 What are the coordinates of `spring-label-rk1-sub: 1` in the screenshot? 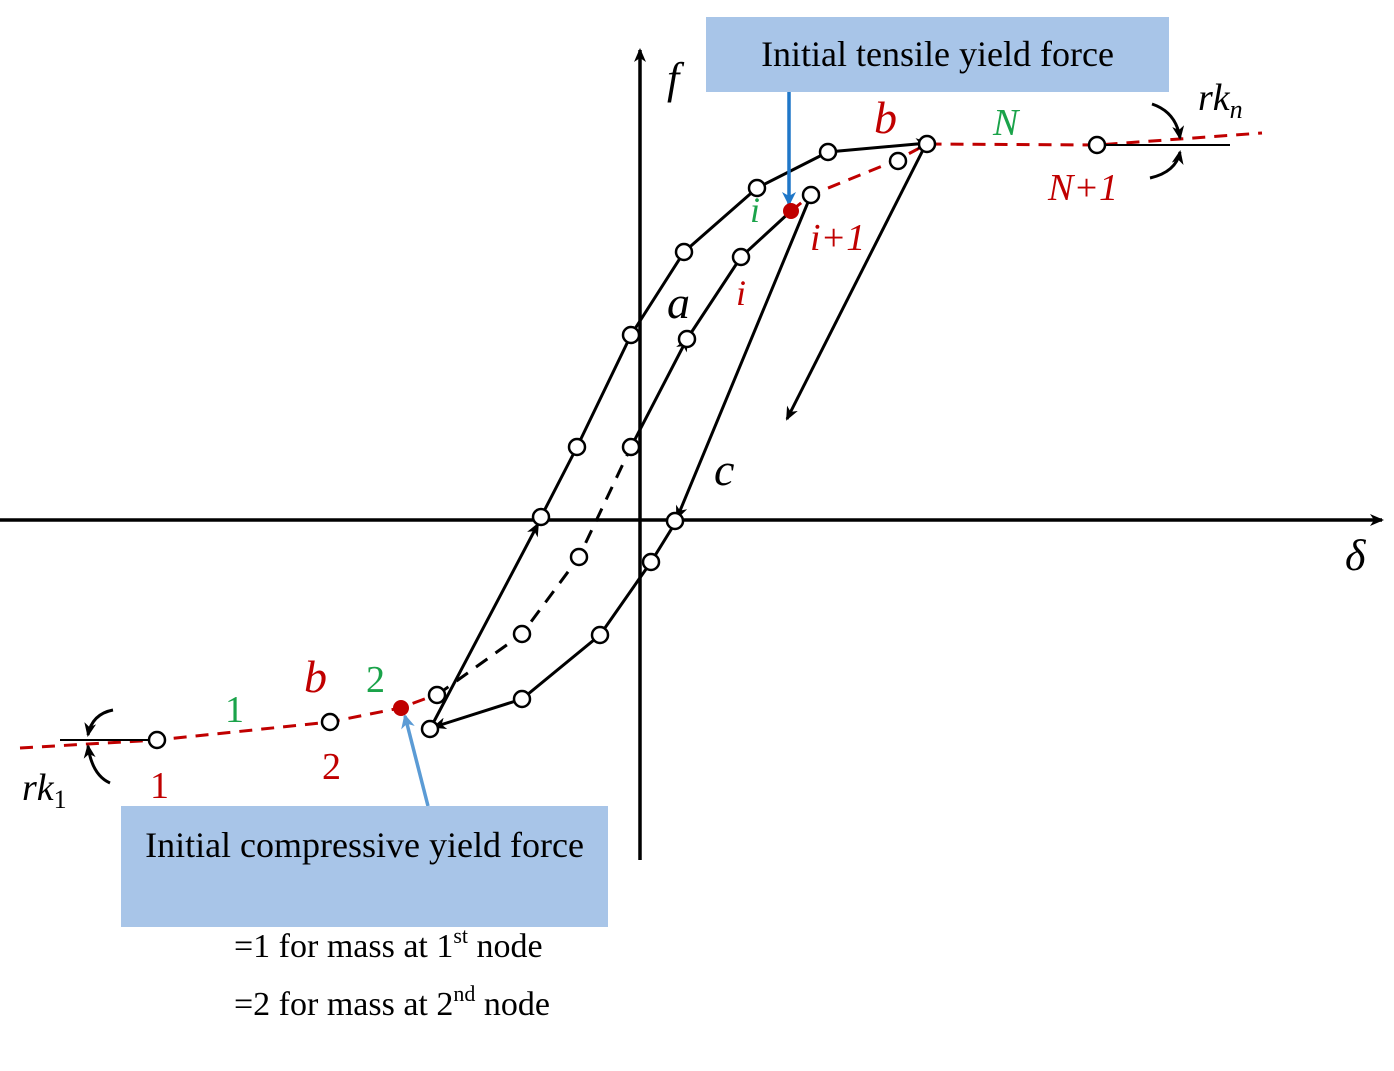 It's located at (60, 799).